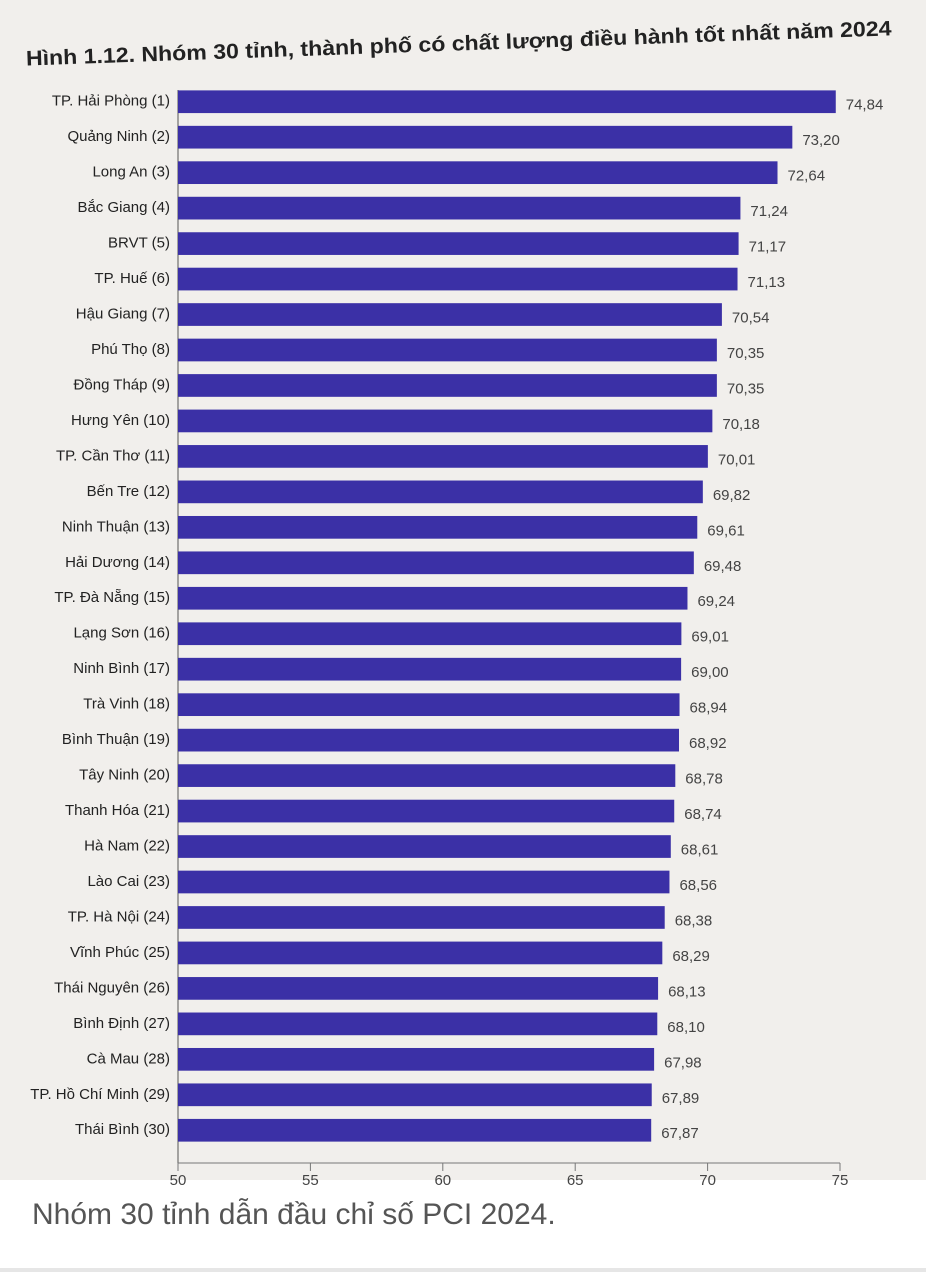 The width and height of the screenshot is (926, 1280). Describe the element at coordinates (178, 1180) in the screenshot. I see `x-tick-label: 50` at that location.